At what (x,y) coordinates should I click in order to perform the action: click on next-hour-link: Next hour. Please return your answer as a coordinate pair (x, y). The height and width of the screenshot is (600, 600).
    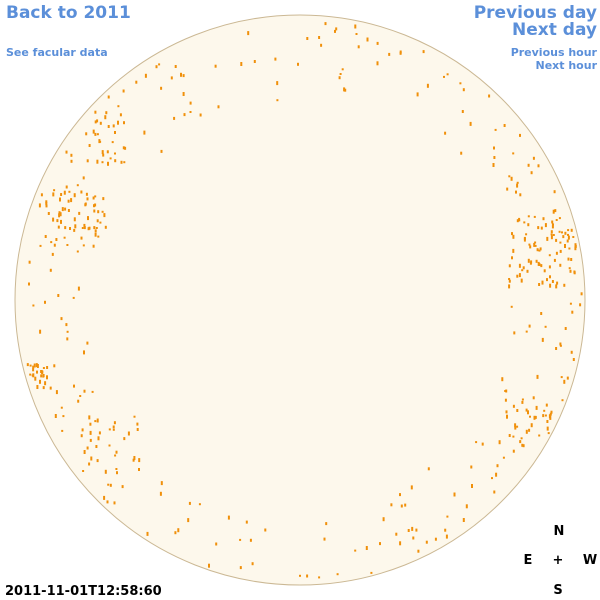
    Looking at the image, I should click on (567, 65).